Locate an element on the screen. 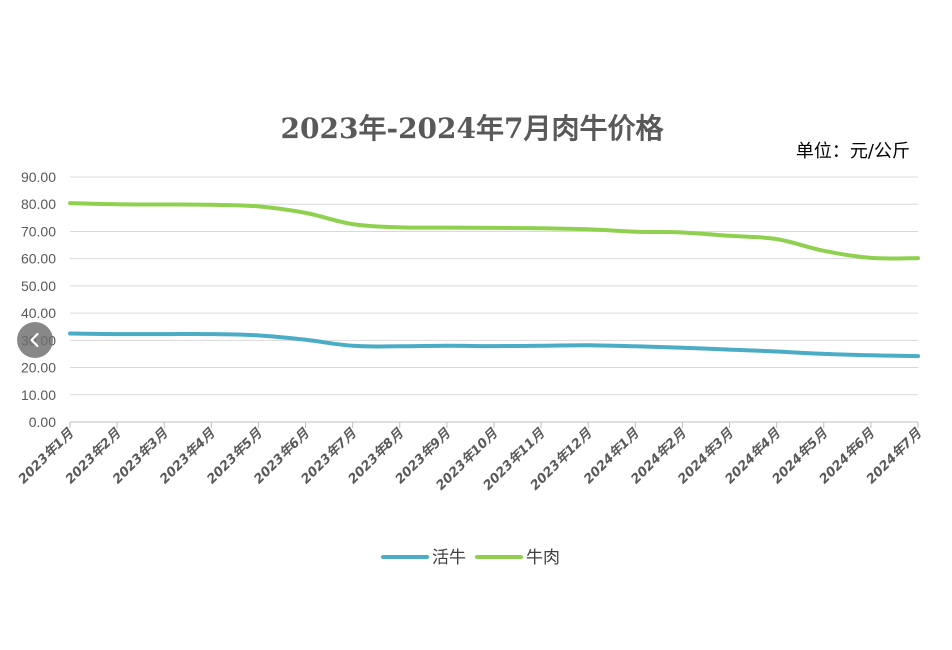 This screenshot has height=650, width=952. chart-title: 2023年-2024年7月肉牛价格 is located at coordinates (473, 128).